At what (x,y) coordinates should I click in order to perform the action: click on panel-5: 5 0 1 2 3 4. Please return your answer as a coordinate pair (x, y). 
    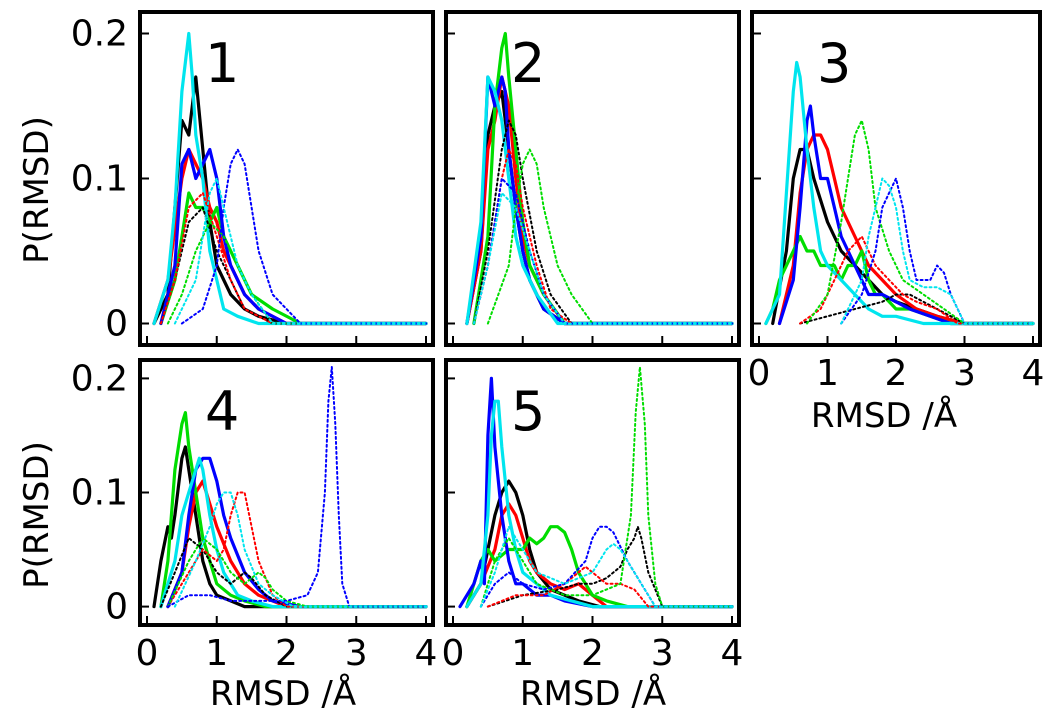
    Looking at the image, I should click on (593, 516).